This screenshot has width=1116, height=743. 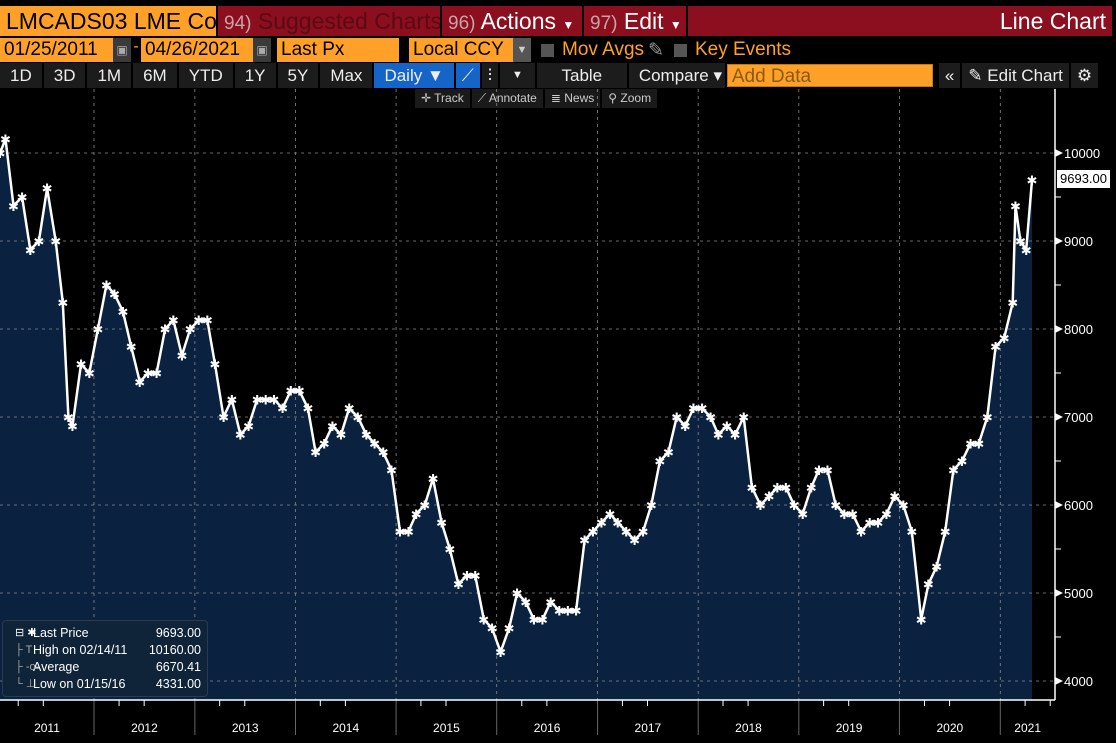 What do you see at coordinates (298, 75) in the screenshot?
I see `range-5y: 5Y` at bounding box center [298, 75].